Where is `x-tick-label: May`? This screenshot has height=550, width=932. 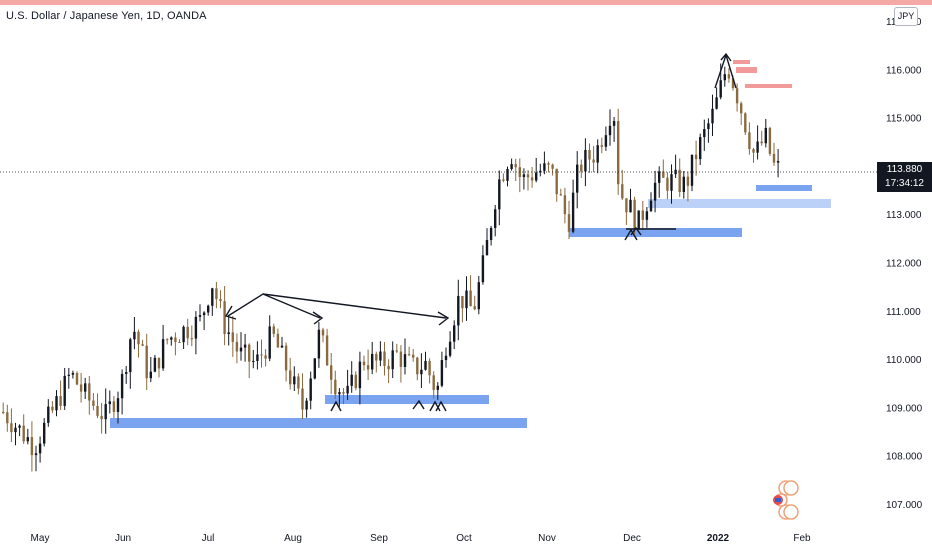 x-tick-label: May is located at coordinates (40, 538).